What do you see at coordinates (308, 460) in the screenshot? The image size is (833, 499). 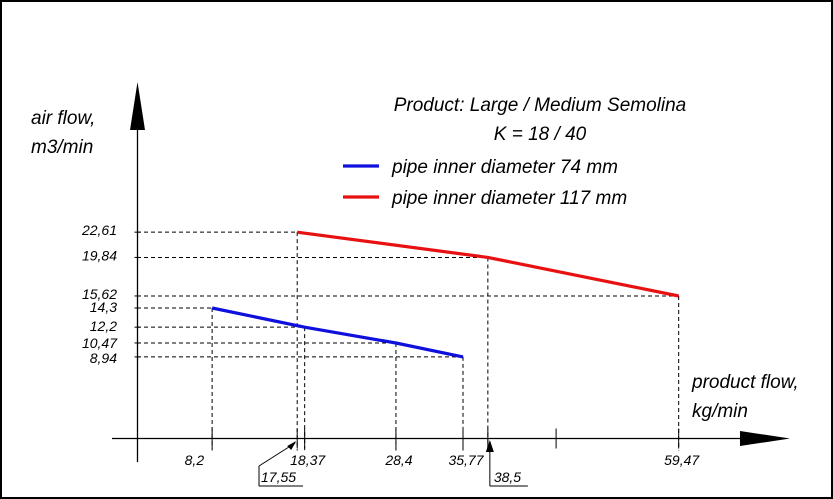 I see `x-tick-label: 18,37` at bounding box center [308, 460].